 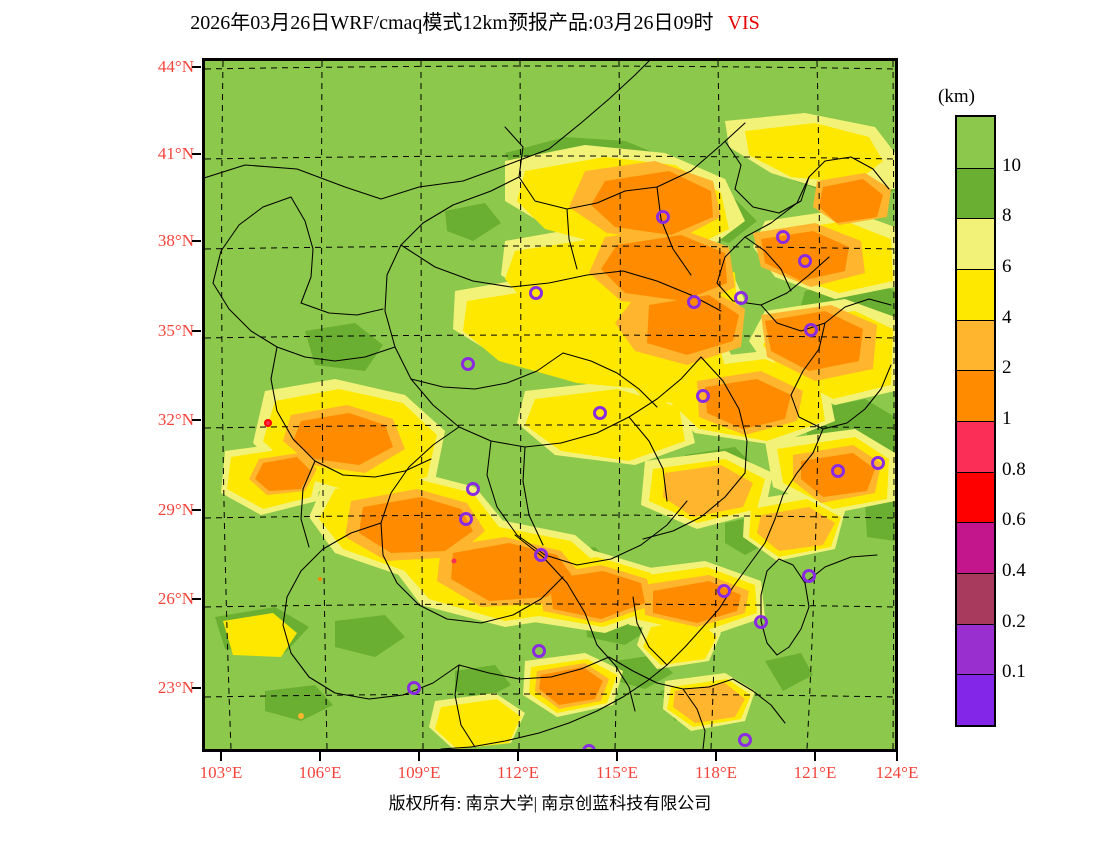 What do you see at coordinates (221, 772) in the screenshot?
I see `xtick-label: 103°E` at bounding box center [221, 772].